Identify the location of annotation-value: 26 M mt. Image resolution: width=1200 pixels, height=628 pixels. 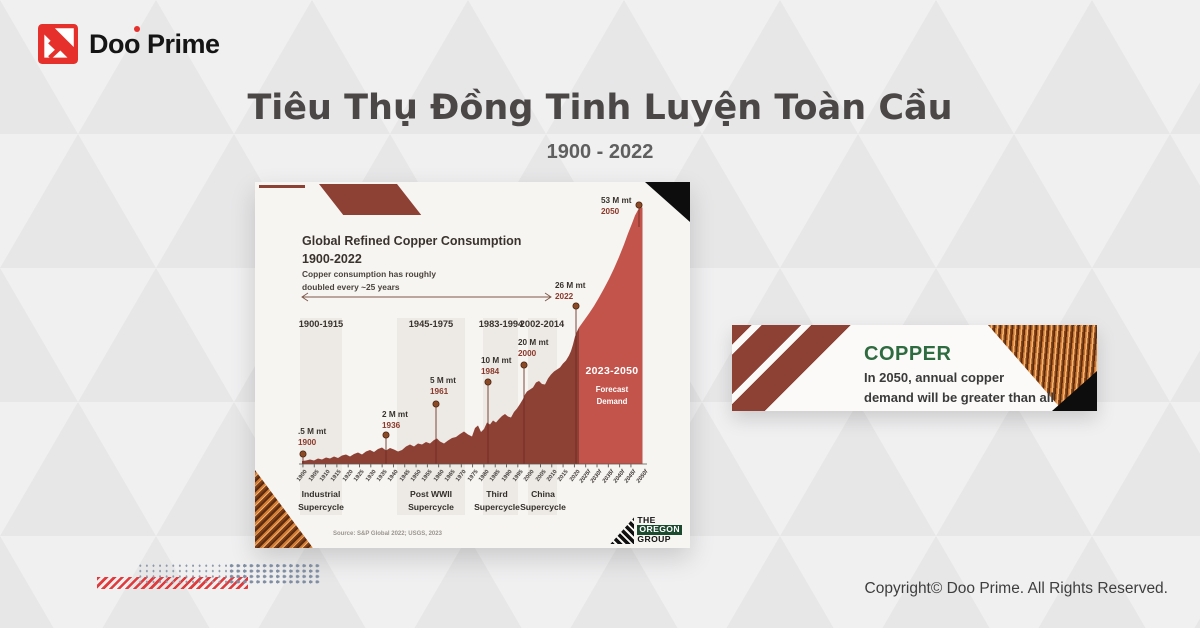
(570, 285).